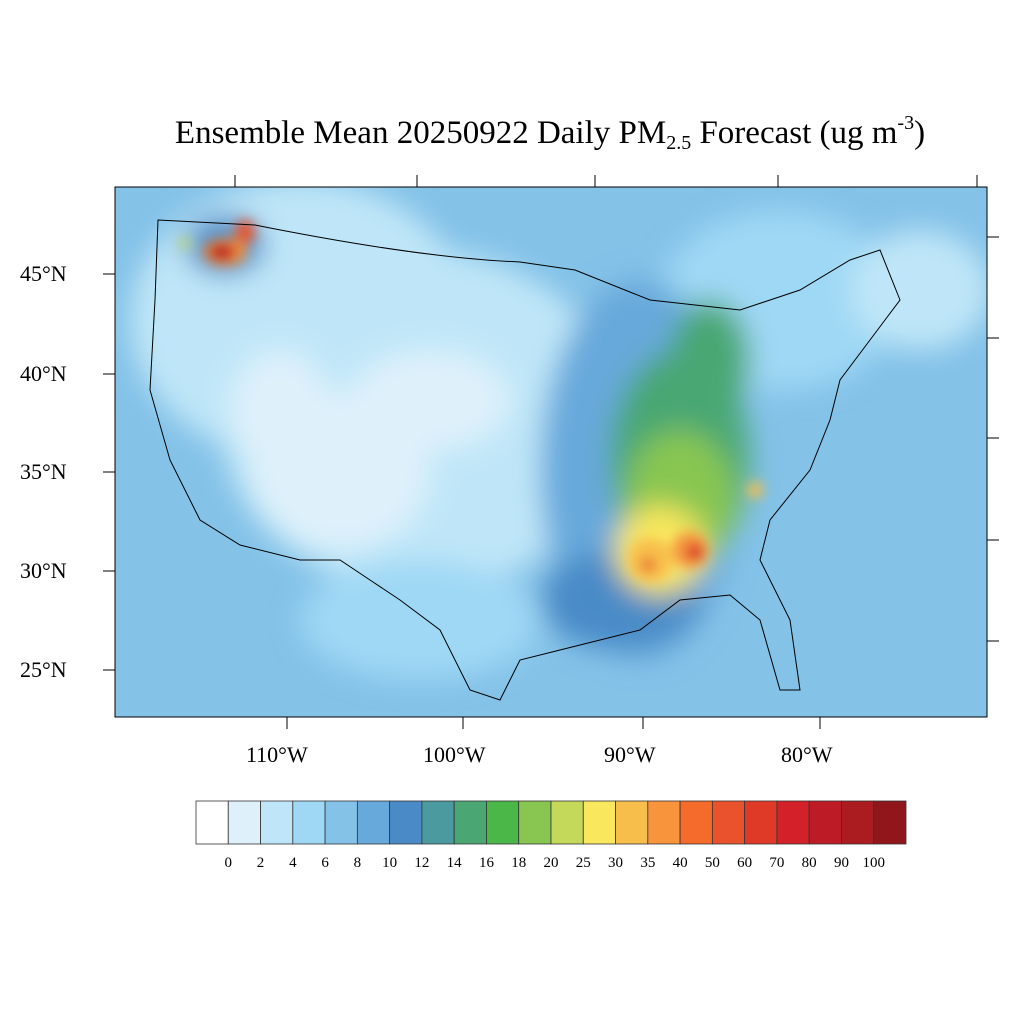 The image size is (1024, 1024). I want to click on colorbar-label: 80, so click(809, 863).